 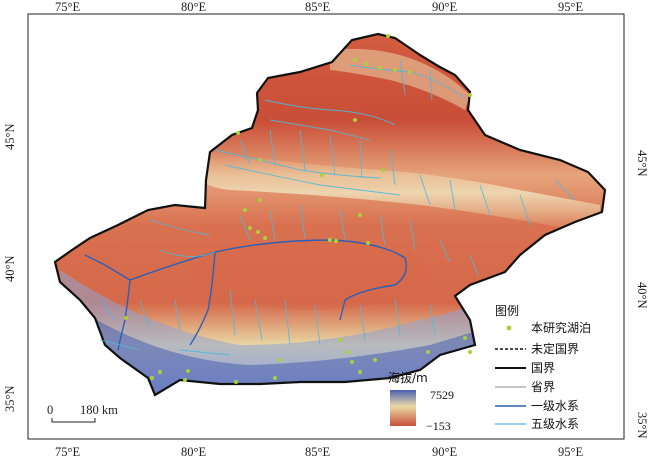 I want to click on lat-label-left: 35°N, so click(x=10, y=398).